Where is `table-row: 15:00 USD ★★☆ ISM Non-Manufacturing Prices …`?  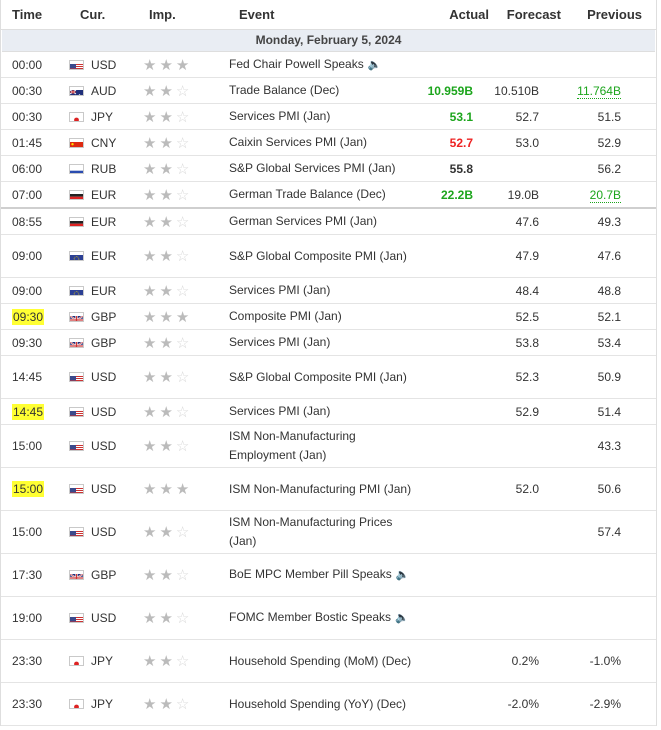 table-row: 15:00 USD ★★☆ ISM Non-Manufacturing Prices … is located at coordinates (328, 532).